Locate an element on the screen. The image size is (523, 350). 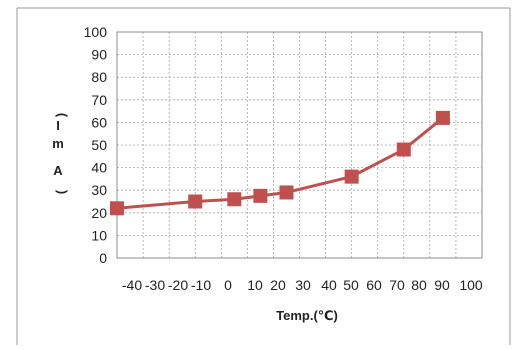
y-tick-label: 50 is located at coordinates (99, 145).